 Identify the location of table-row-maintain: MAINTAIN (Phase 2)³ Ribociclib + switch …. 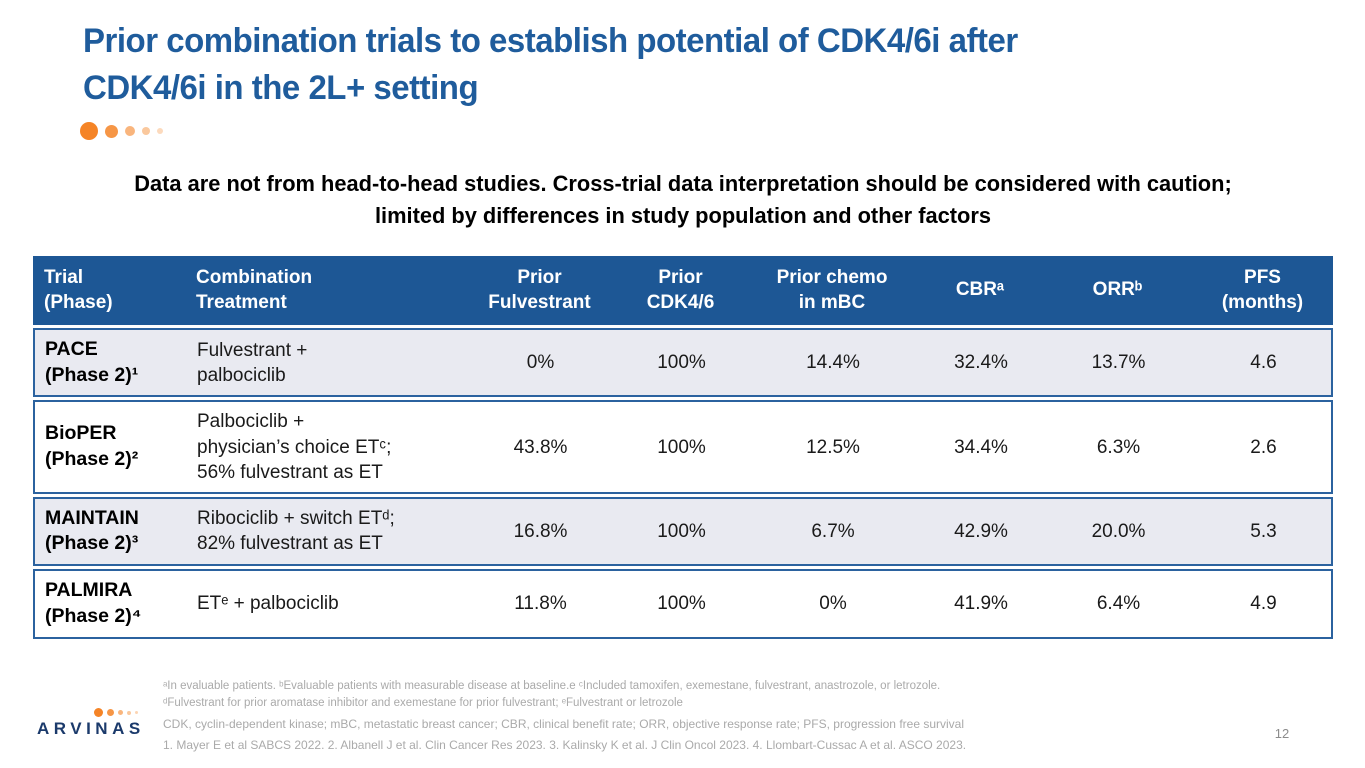
(683, 531).